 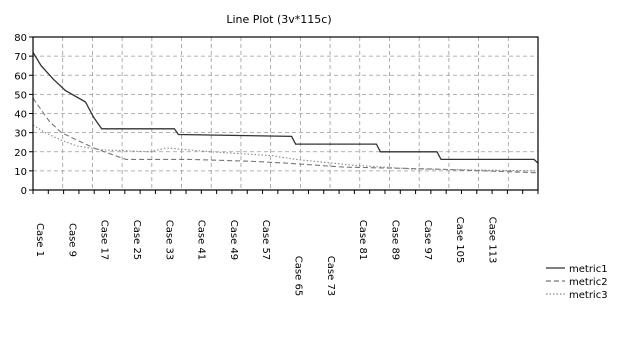 What do you see at coordinates (71, 240) in the screenshot?
I see `x-tick-label-1: Case 9` at bounding box center [71, 240].